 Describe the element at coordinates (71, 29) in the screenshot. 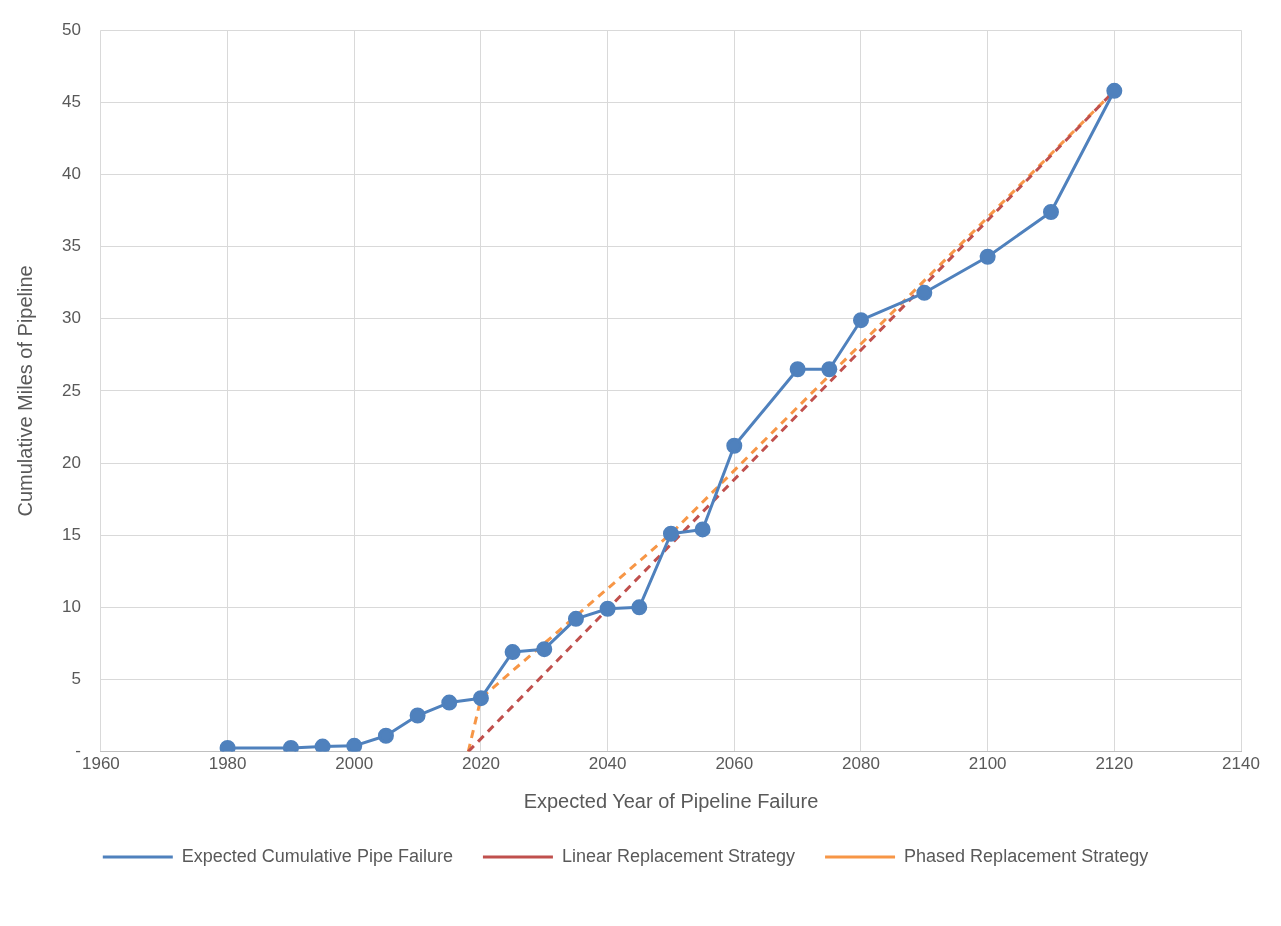

I see `y-tick-label: 50` at that location.